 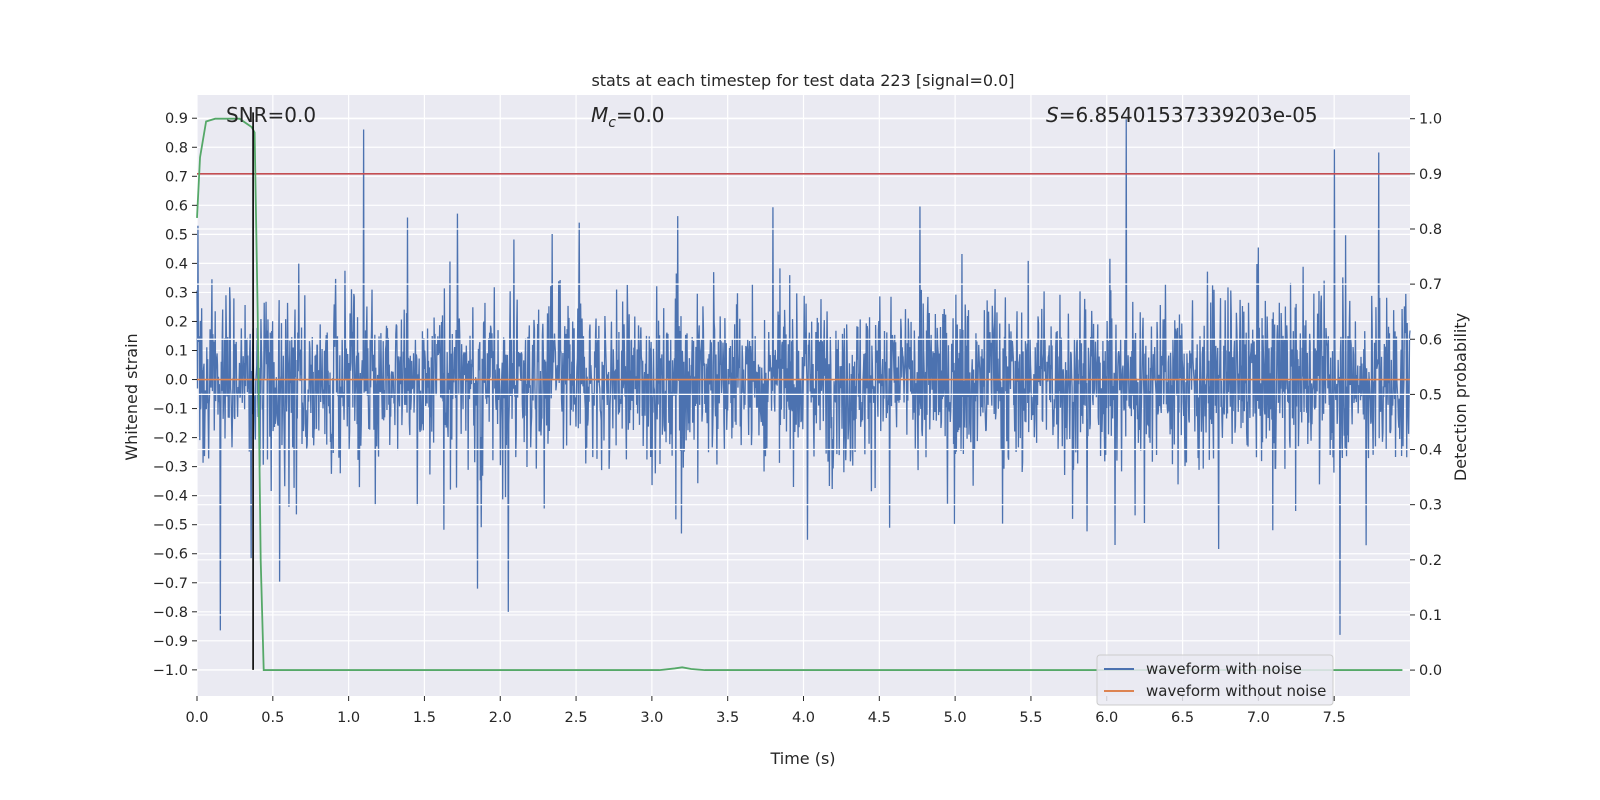 I want to click on x-tick-label: 3.0, so click(x=651, y=718).